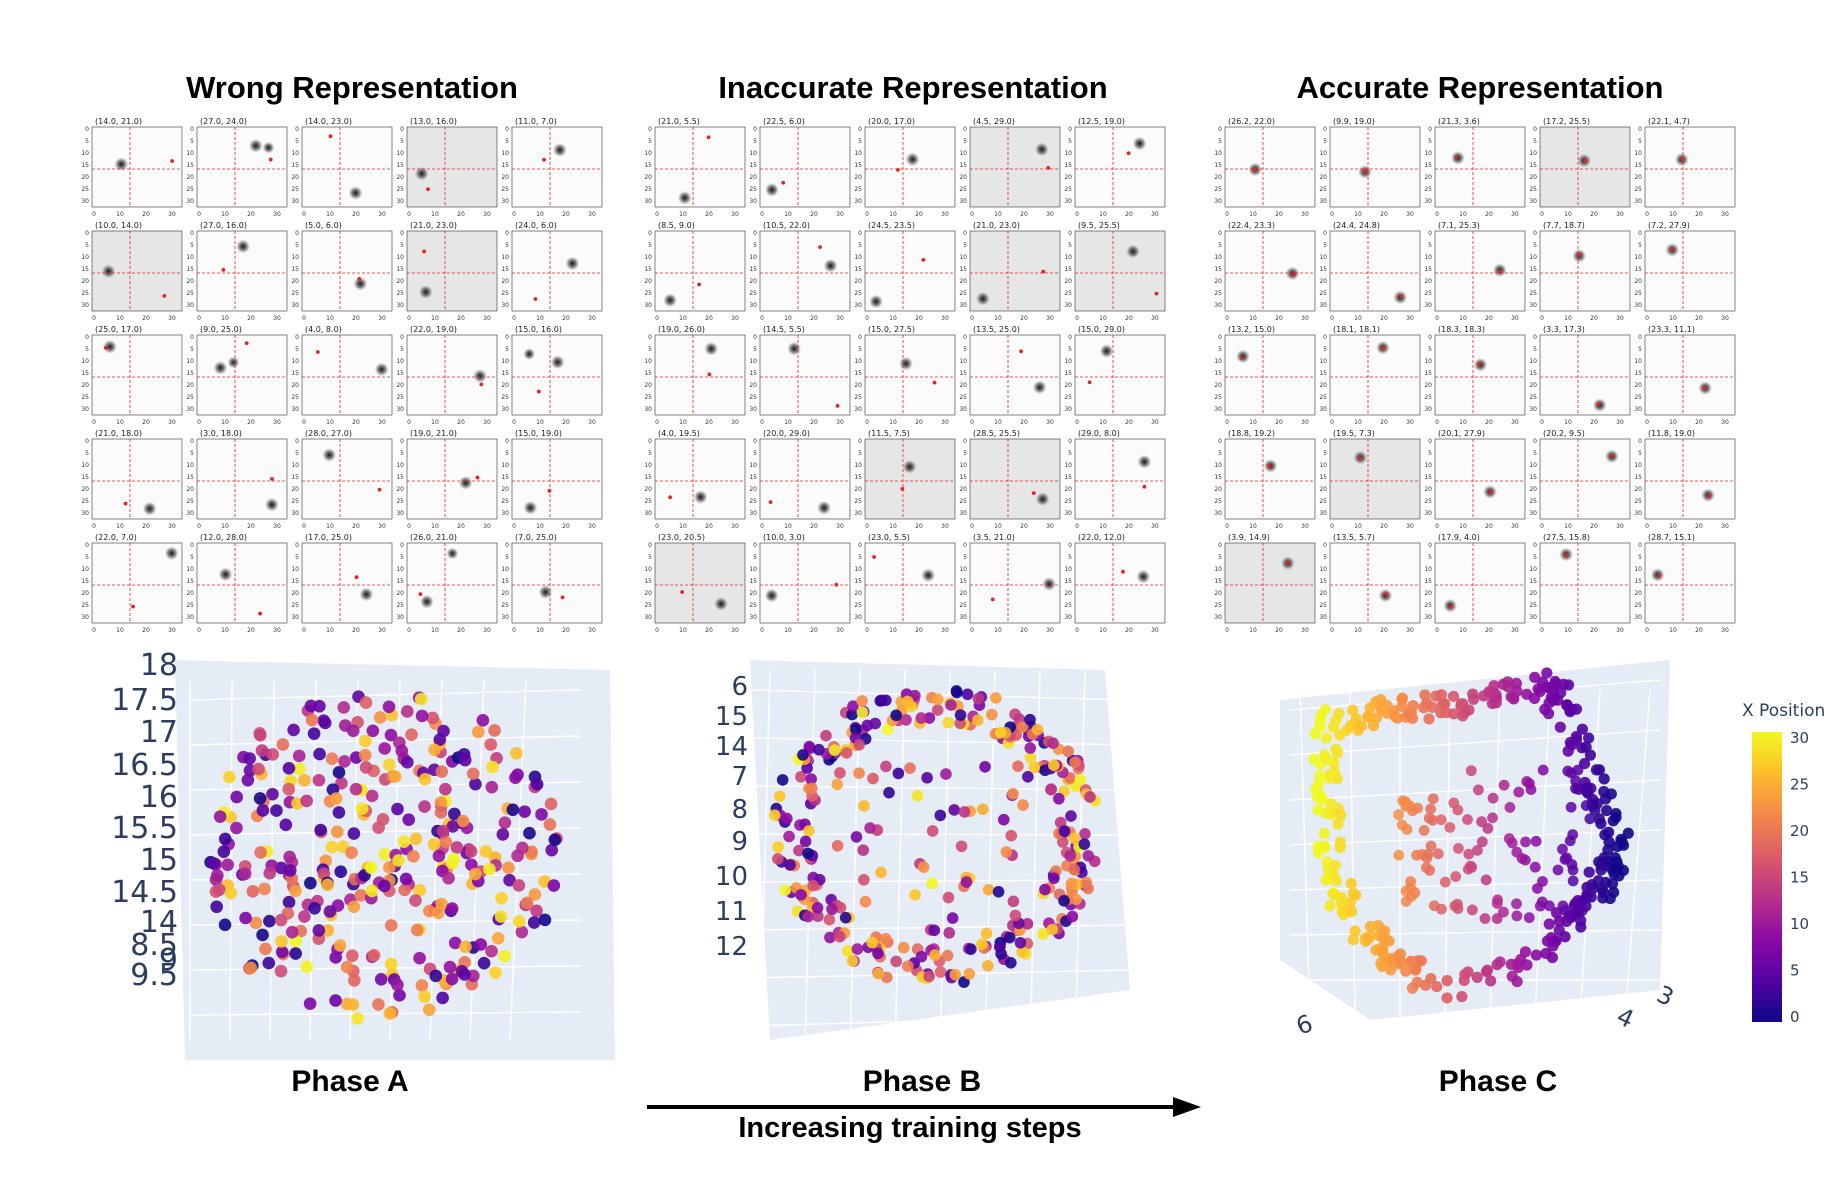 This screenshot has height=1182, width=1842. Describe the element at coordinates (920, 862) in the screenshot. I see `cloud-phase-b: 6 15 14 7 8 9 10 11 12` at that location.